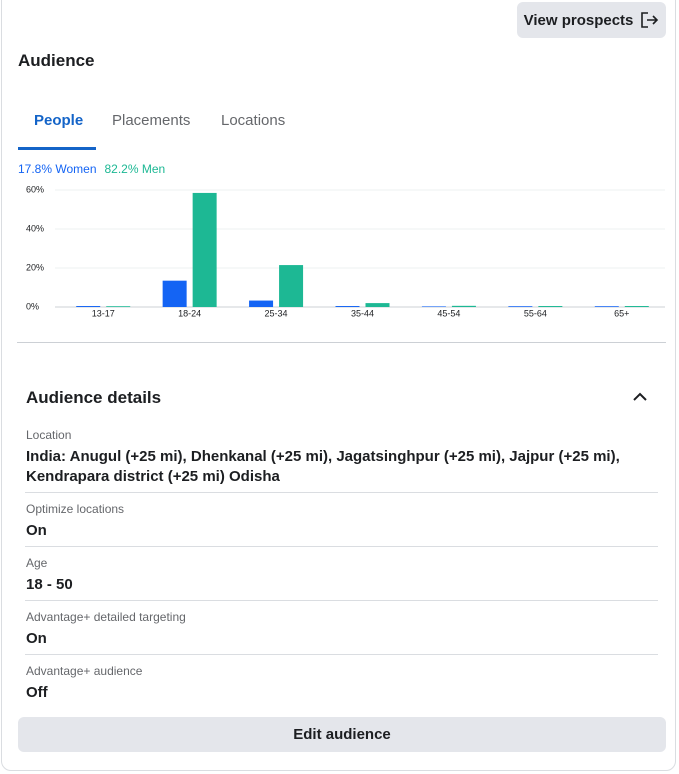 The height and width of the screenshot is (774, 679). What do you see at coordinates (448, 313) in the screenshot?
I see `x-tick-label: 45-54` at bounding box center [448, 313].